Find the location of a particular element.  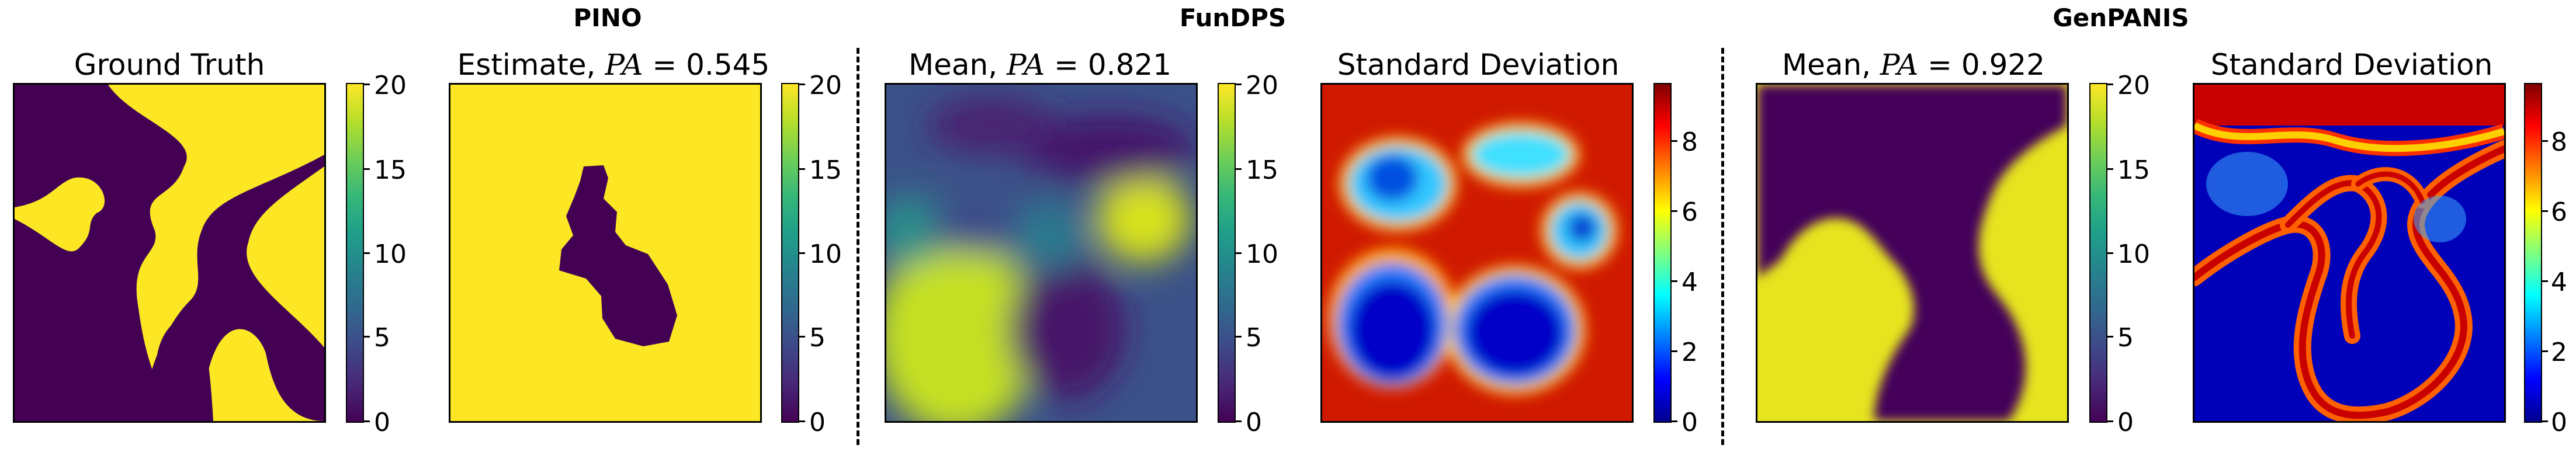

colorbar-genpanis-mean is located at coordinates (2098, 253).